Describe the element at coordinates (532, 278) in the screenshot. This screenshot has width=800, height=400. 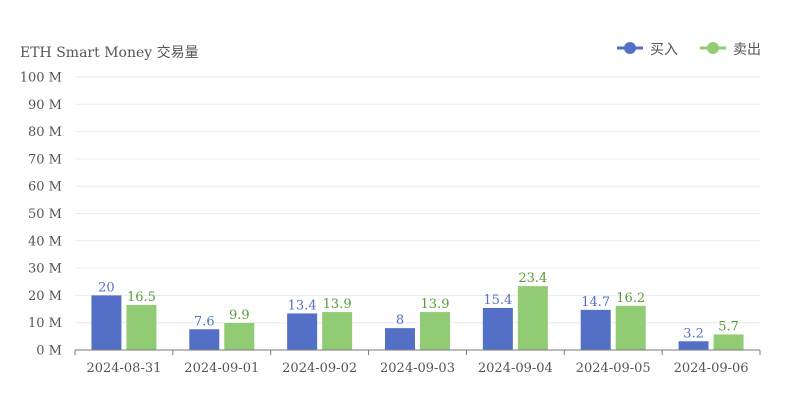
I see `data-label-sell: 23.4` at that location.